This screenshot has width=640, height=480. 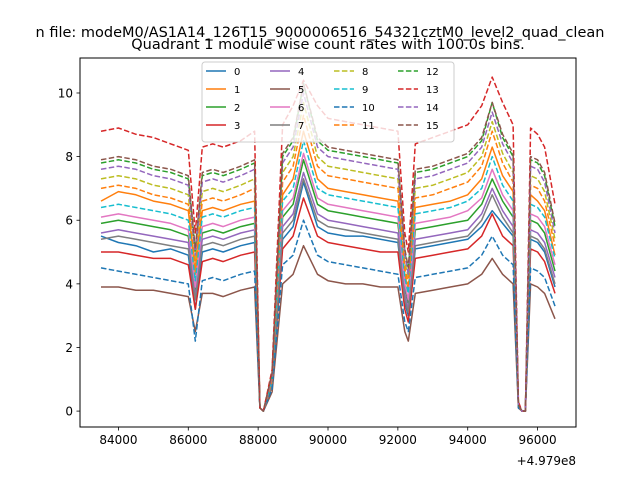 I want to click on legend-label-1: 1, so click(x=237, y=90).